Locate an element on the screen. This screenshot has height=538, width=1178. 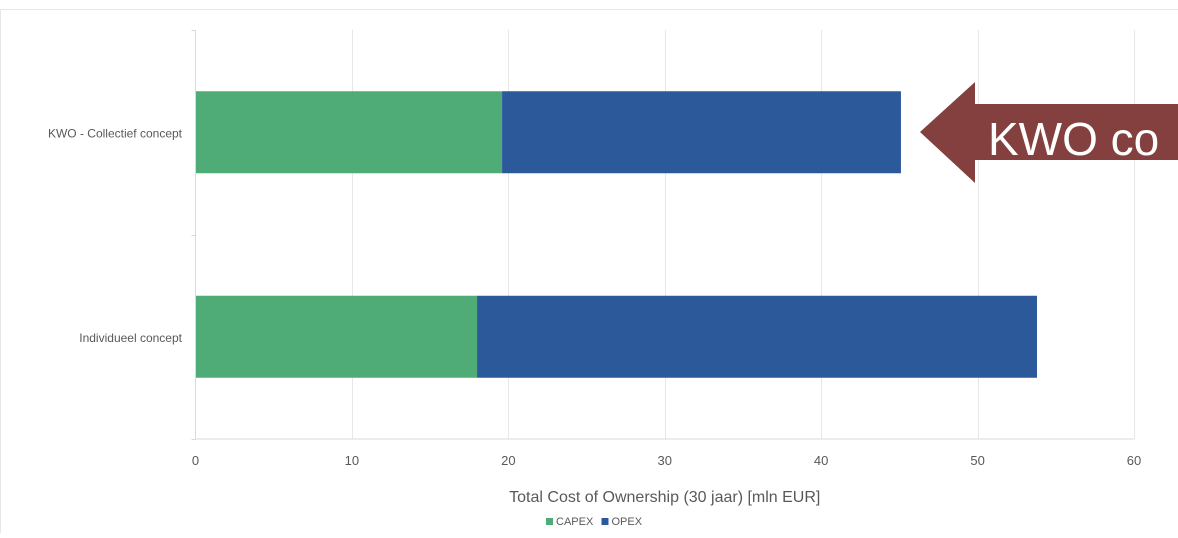
legend-label-capex: CAPEX is located at coordinates (575, 522).